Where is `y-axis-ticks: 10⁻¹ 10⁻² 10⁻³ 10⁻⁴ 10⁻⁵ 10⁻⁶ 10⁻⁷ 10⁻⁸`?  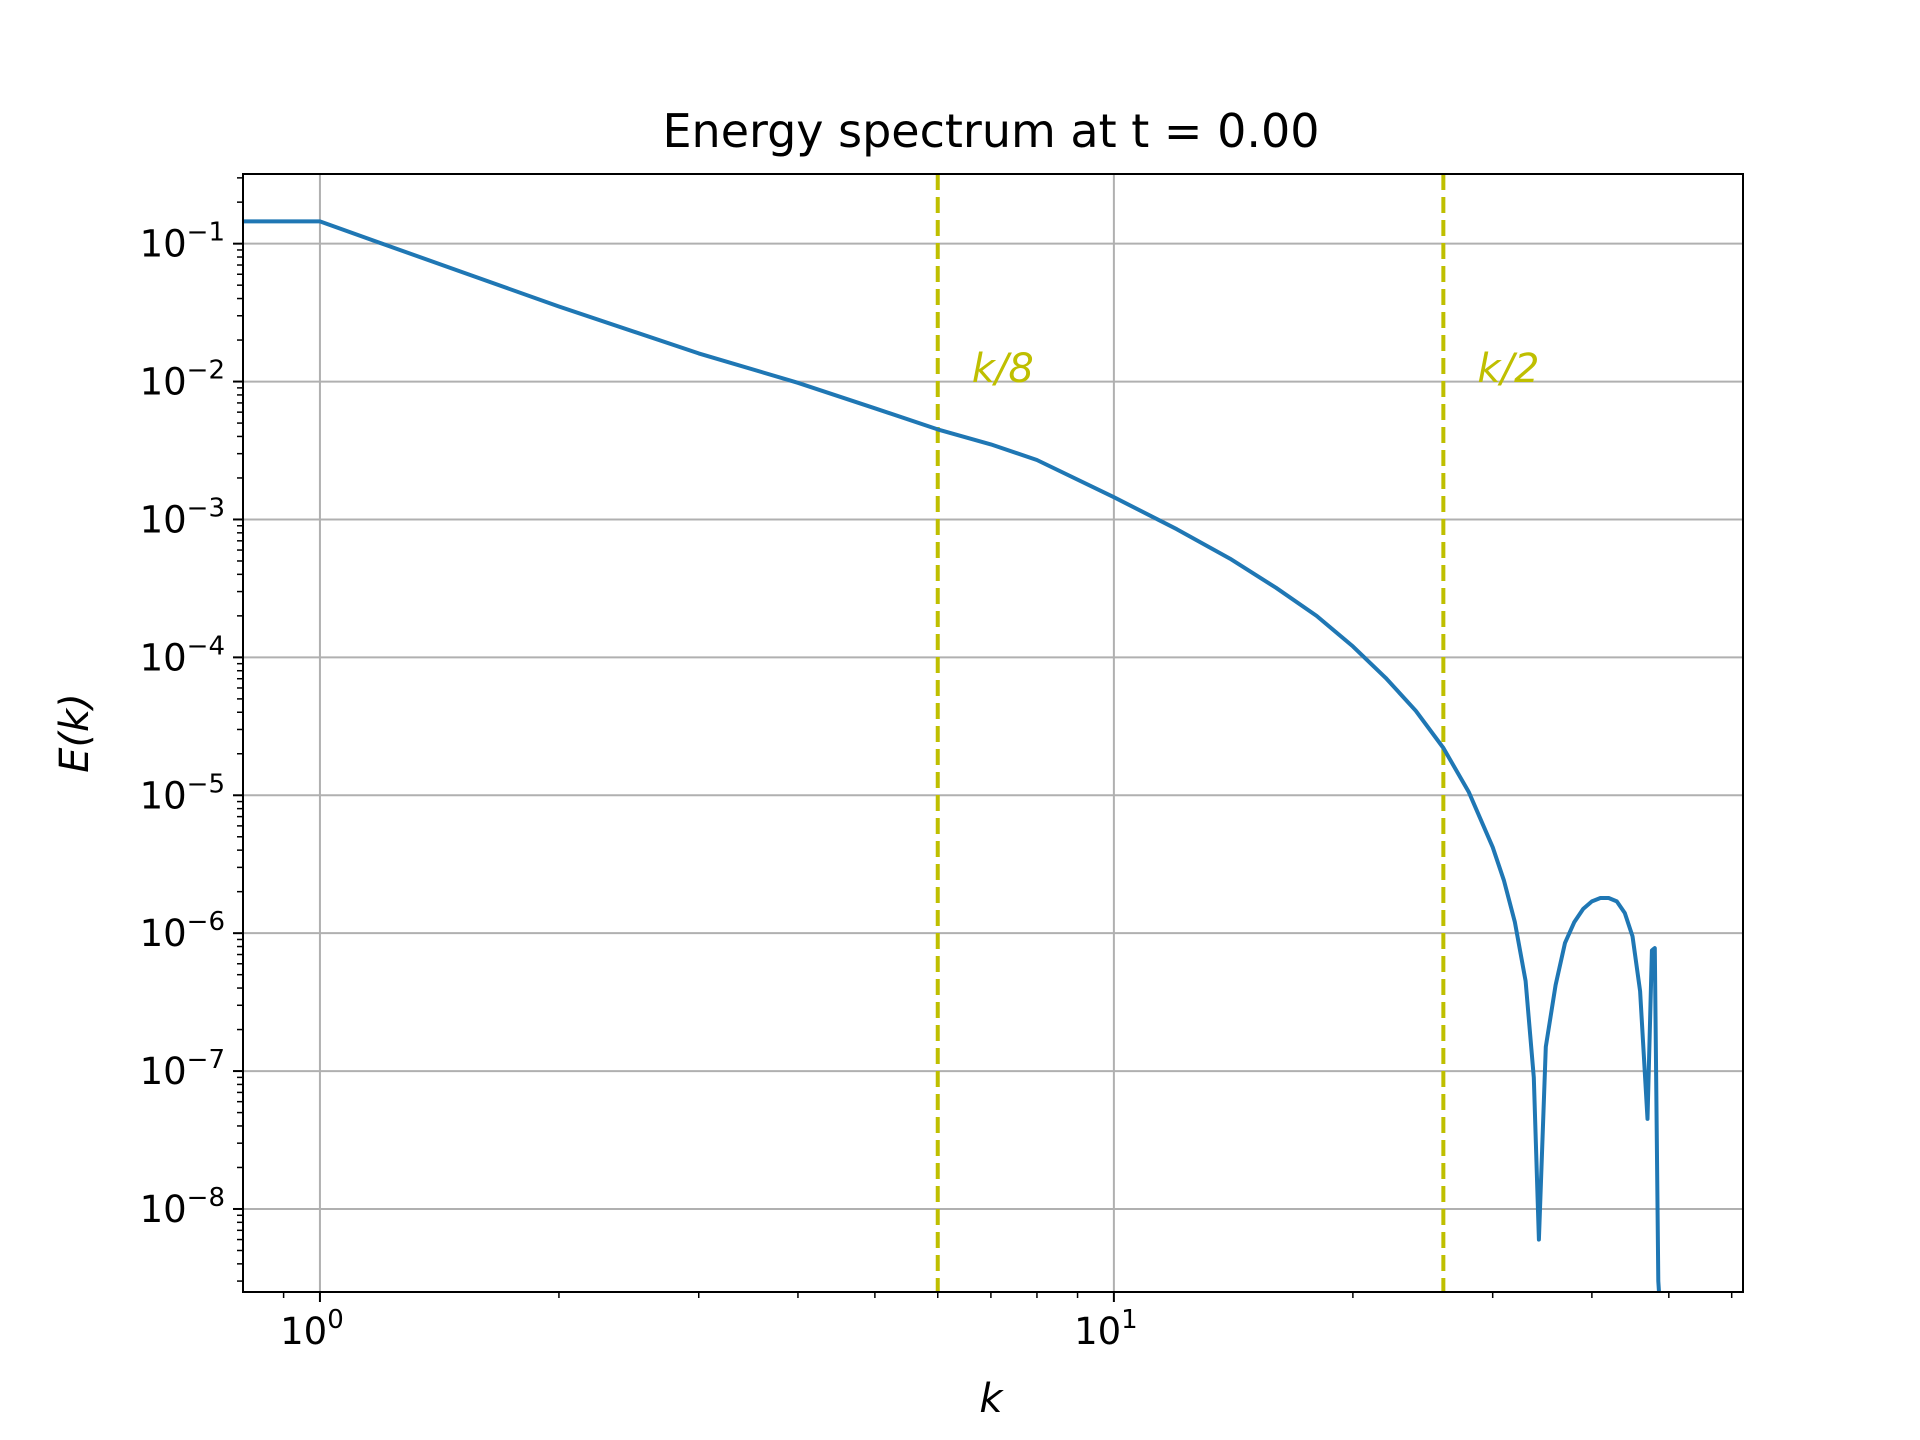 y-axis-ticks: 10⁻¹ 10⁻² 10⁻³ 10⁻⁴ 10⁻⁵ 10⁻⁶ 10⁻⁷ 10⁻⁸ is located at coordinates (191, 729).